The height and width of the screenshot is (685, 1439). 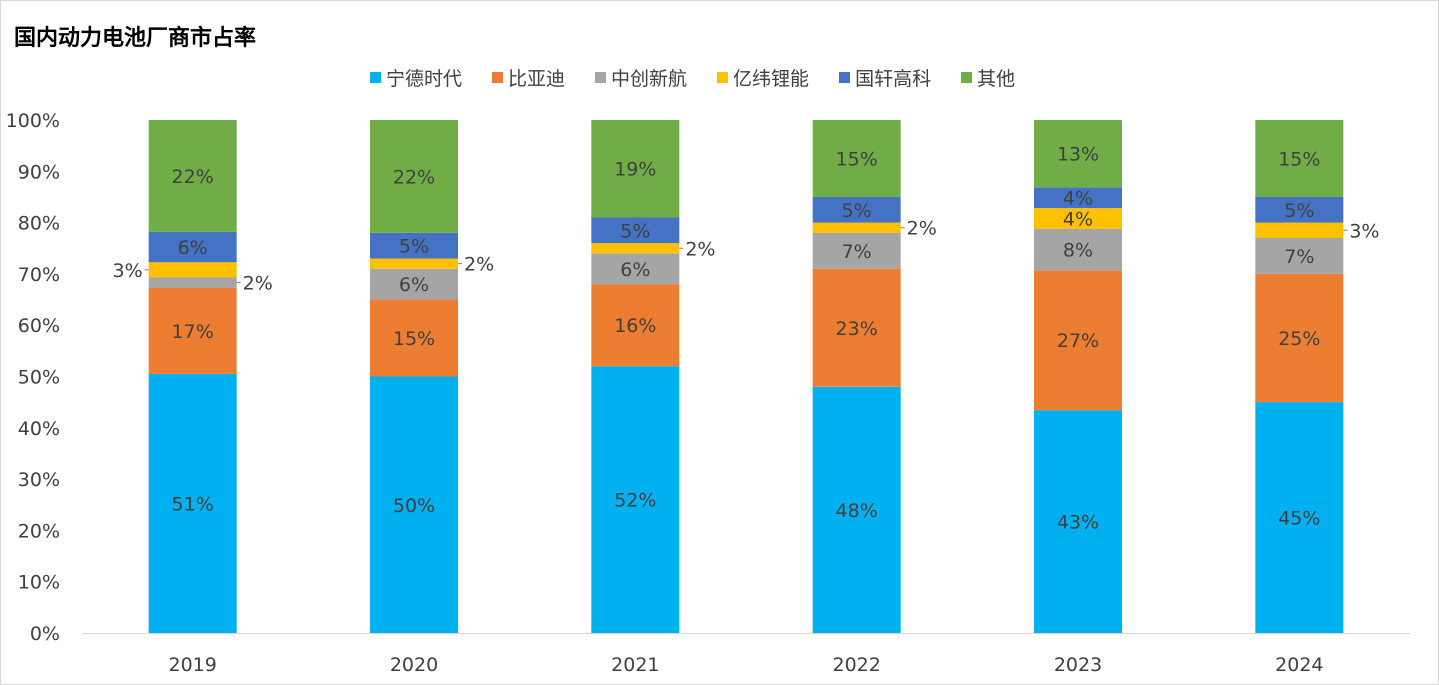 I want to click on legend: 宁德时代 比亚迪 中创新航 亿纬锂能 国轩高科 其他, so click(x=692, y=77).